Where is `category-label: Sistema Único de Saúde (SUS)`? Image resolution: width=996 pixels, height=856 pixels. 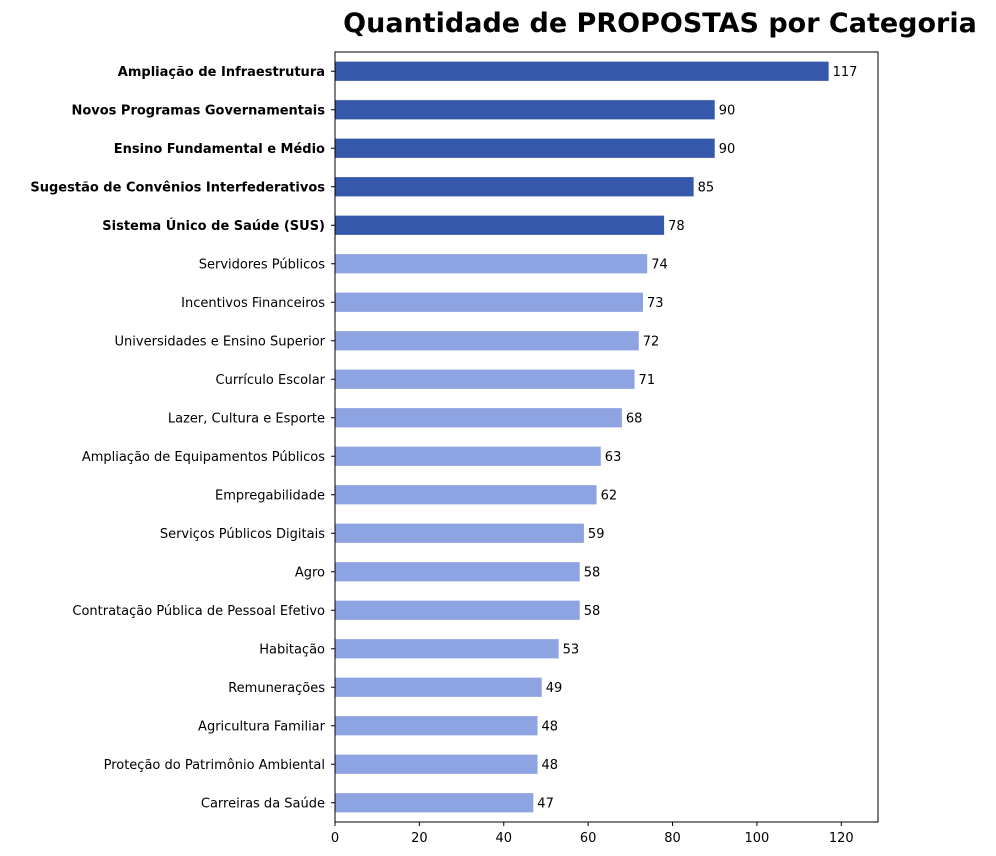 category-label: Sistema Único de Saúde (SUS) is located at coordinates (213, 226).